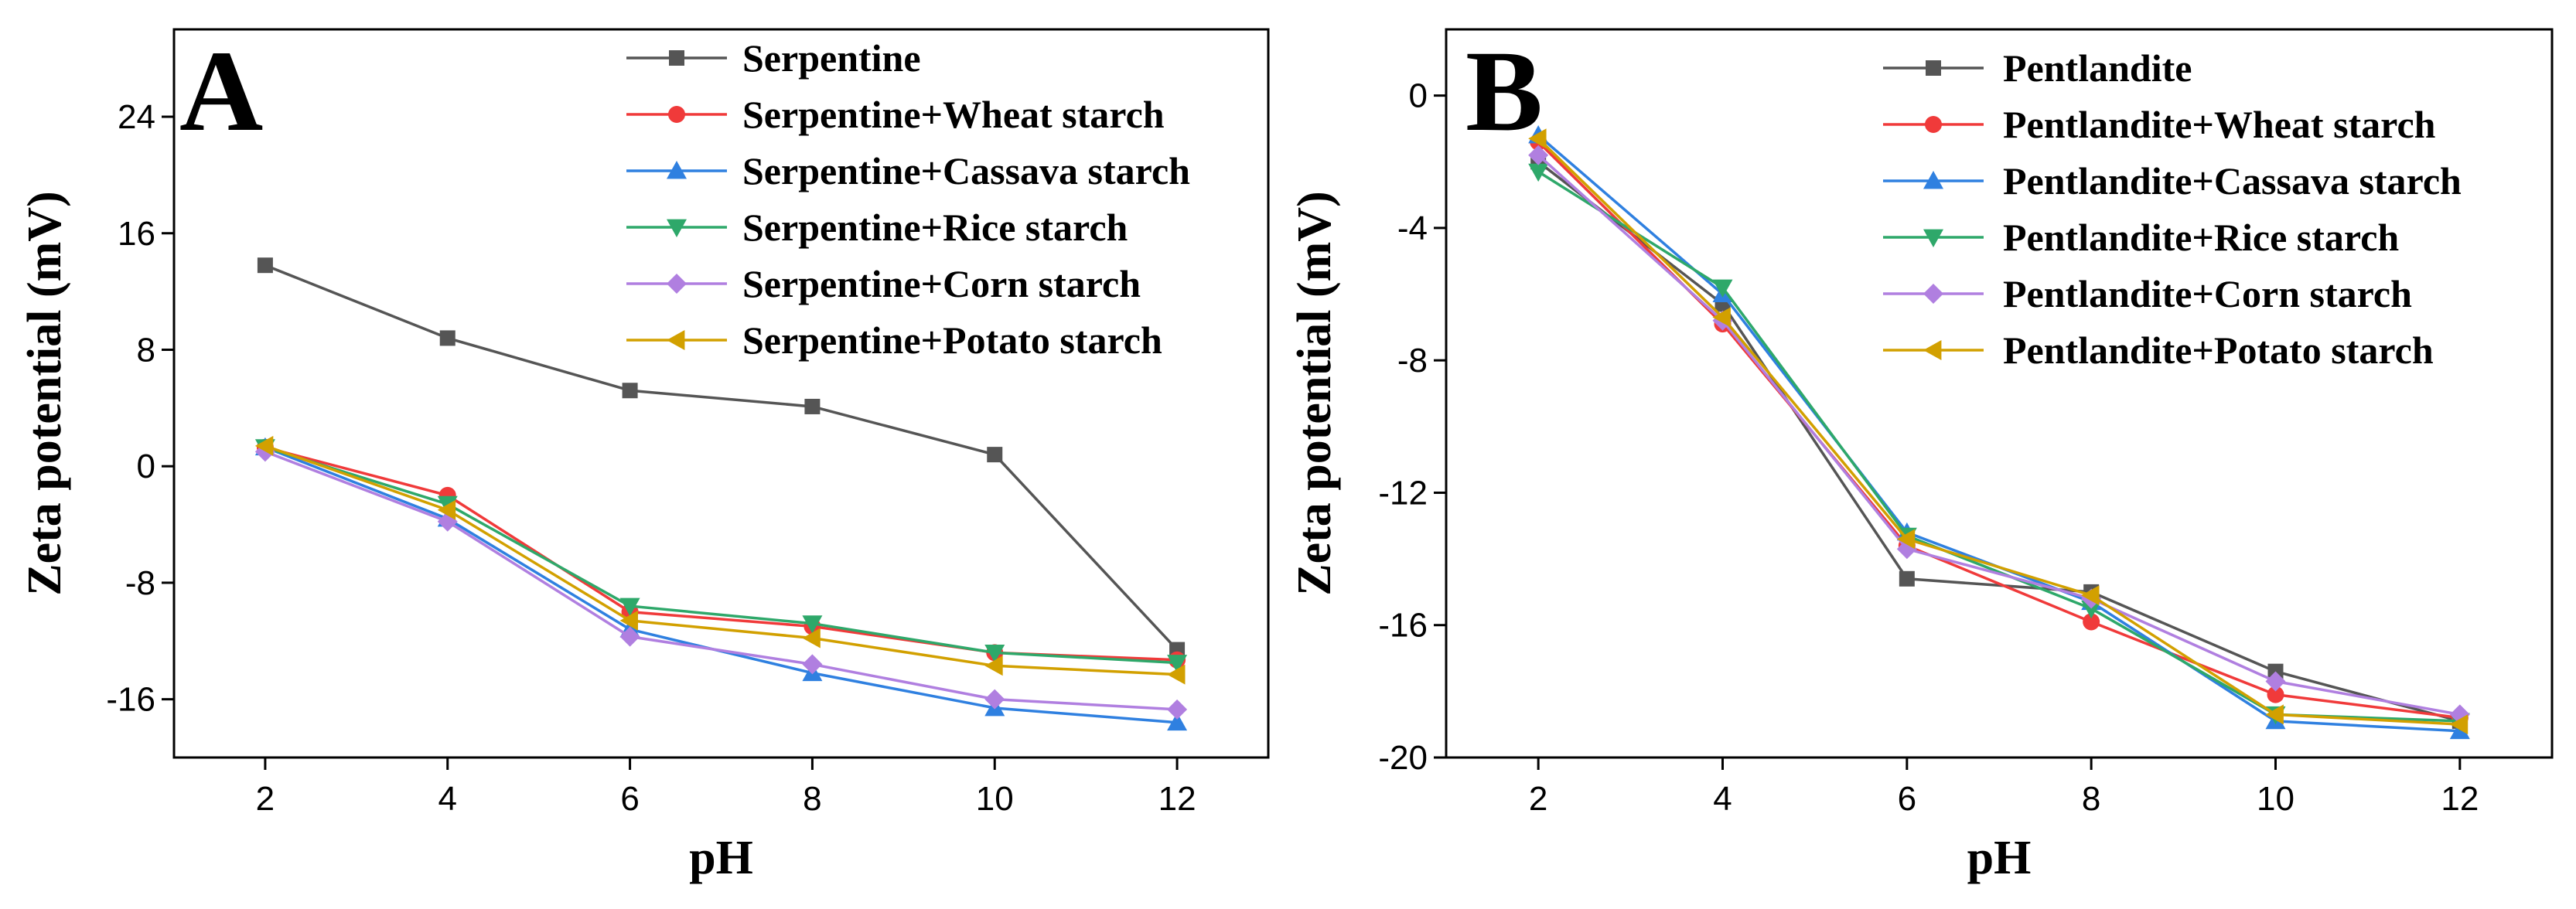  I want to click on y-tick-label: 24, so click(136, 117).